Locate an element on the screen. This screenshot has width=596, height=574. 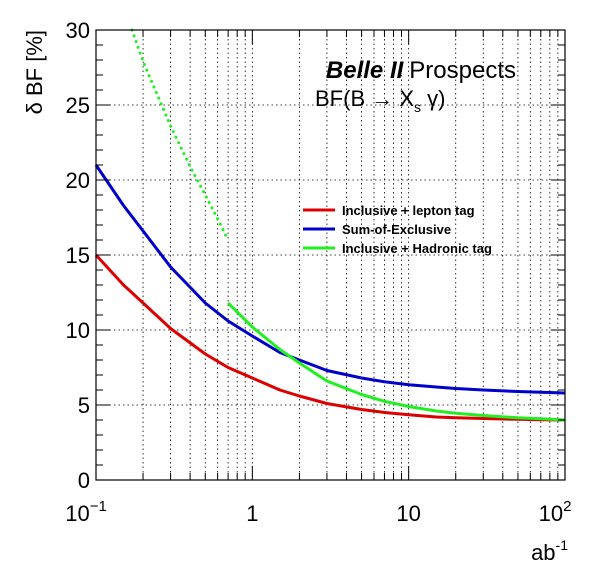
y-tick-label: 20 is located at coordinates (78, 180).